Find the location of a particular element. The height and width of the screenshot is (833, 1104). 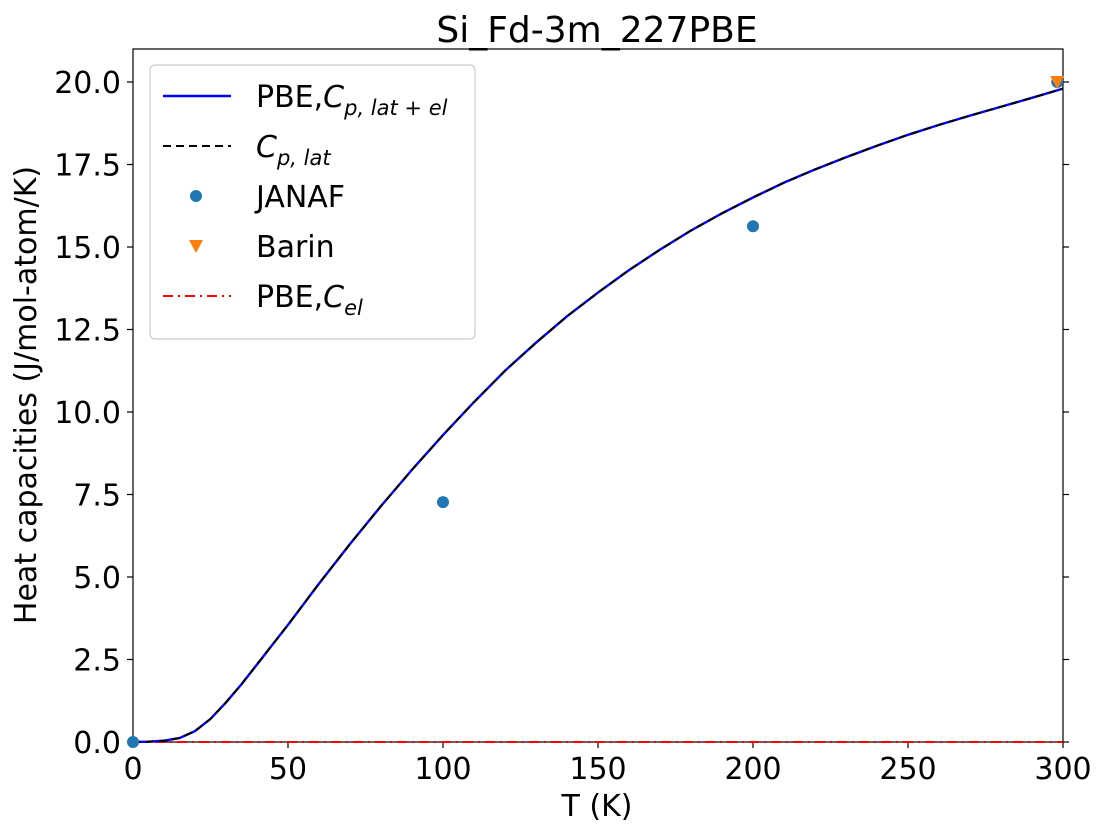

y-tick-label: 5.0 is located at coordinates (97, 578).